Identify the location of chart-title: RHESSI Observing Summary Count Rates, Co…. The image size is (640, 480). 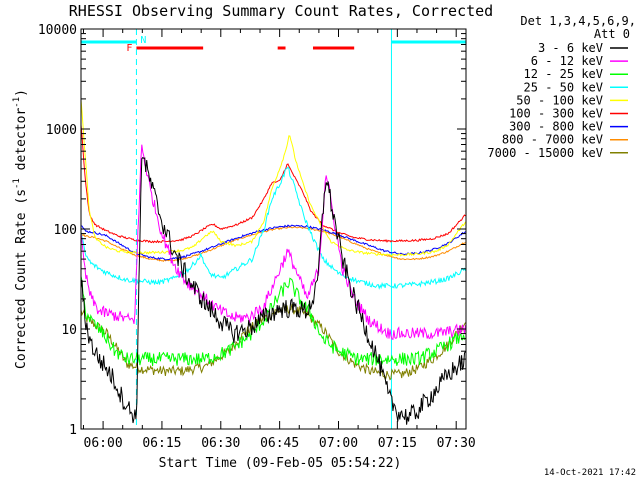
(281, 11).